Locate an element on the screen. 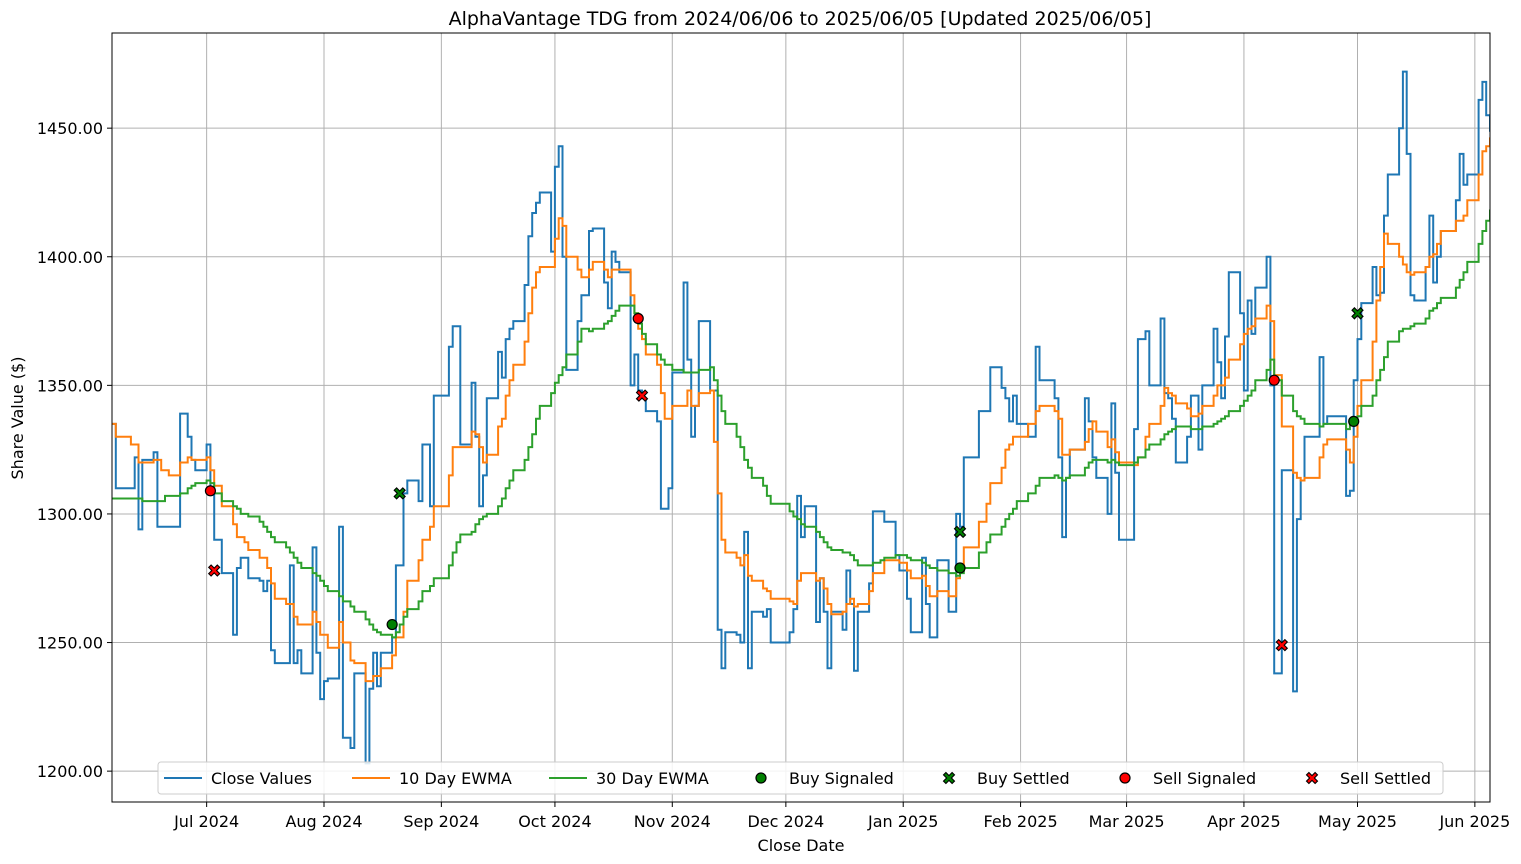  legend-box is located at coordinates (800, 778).